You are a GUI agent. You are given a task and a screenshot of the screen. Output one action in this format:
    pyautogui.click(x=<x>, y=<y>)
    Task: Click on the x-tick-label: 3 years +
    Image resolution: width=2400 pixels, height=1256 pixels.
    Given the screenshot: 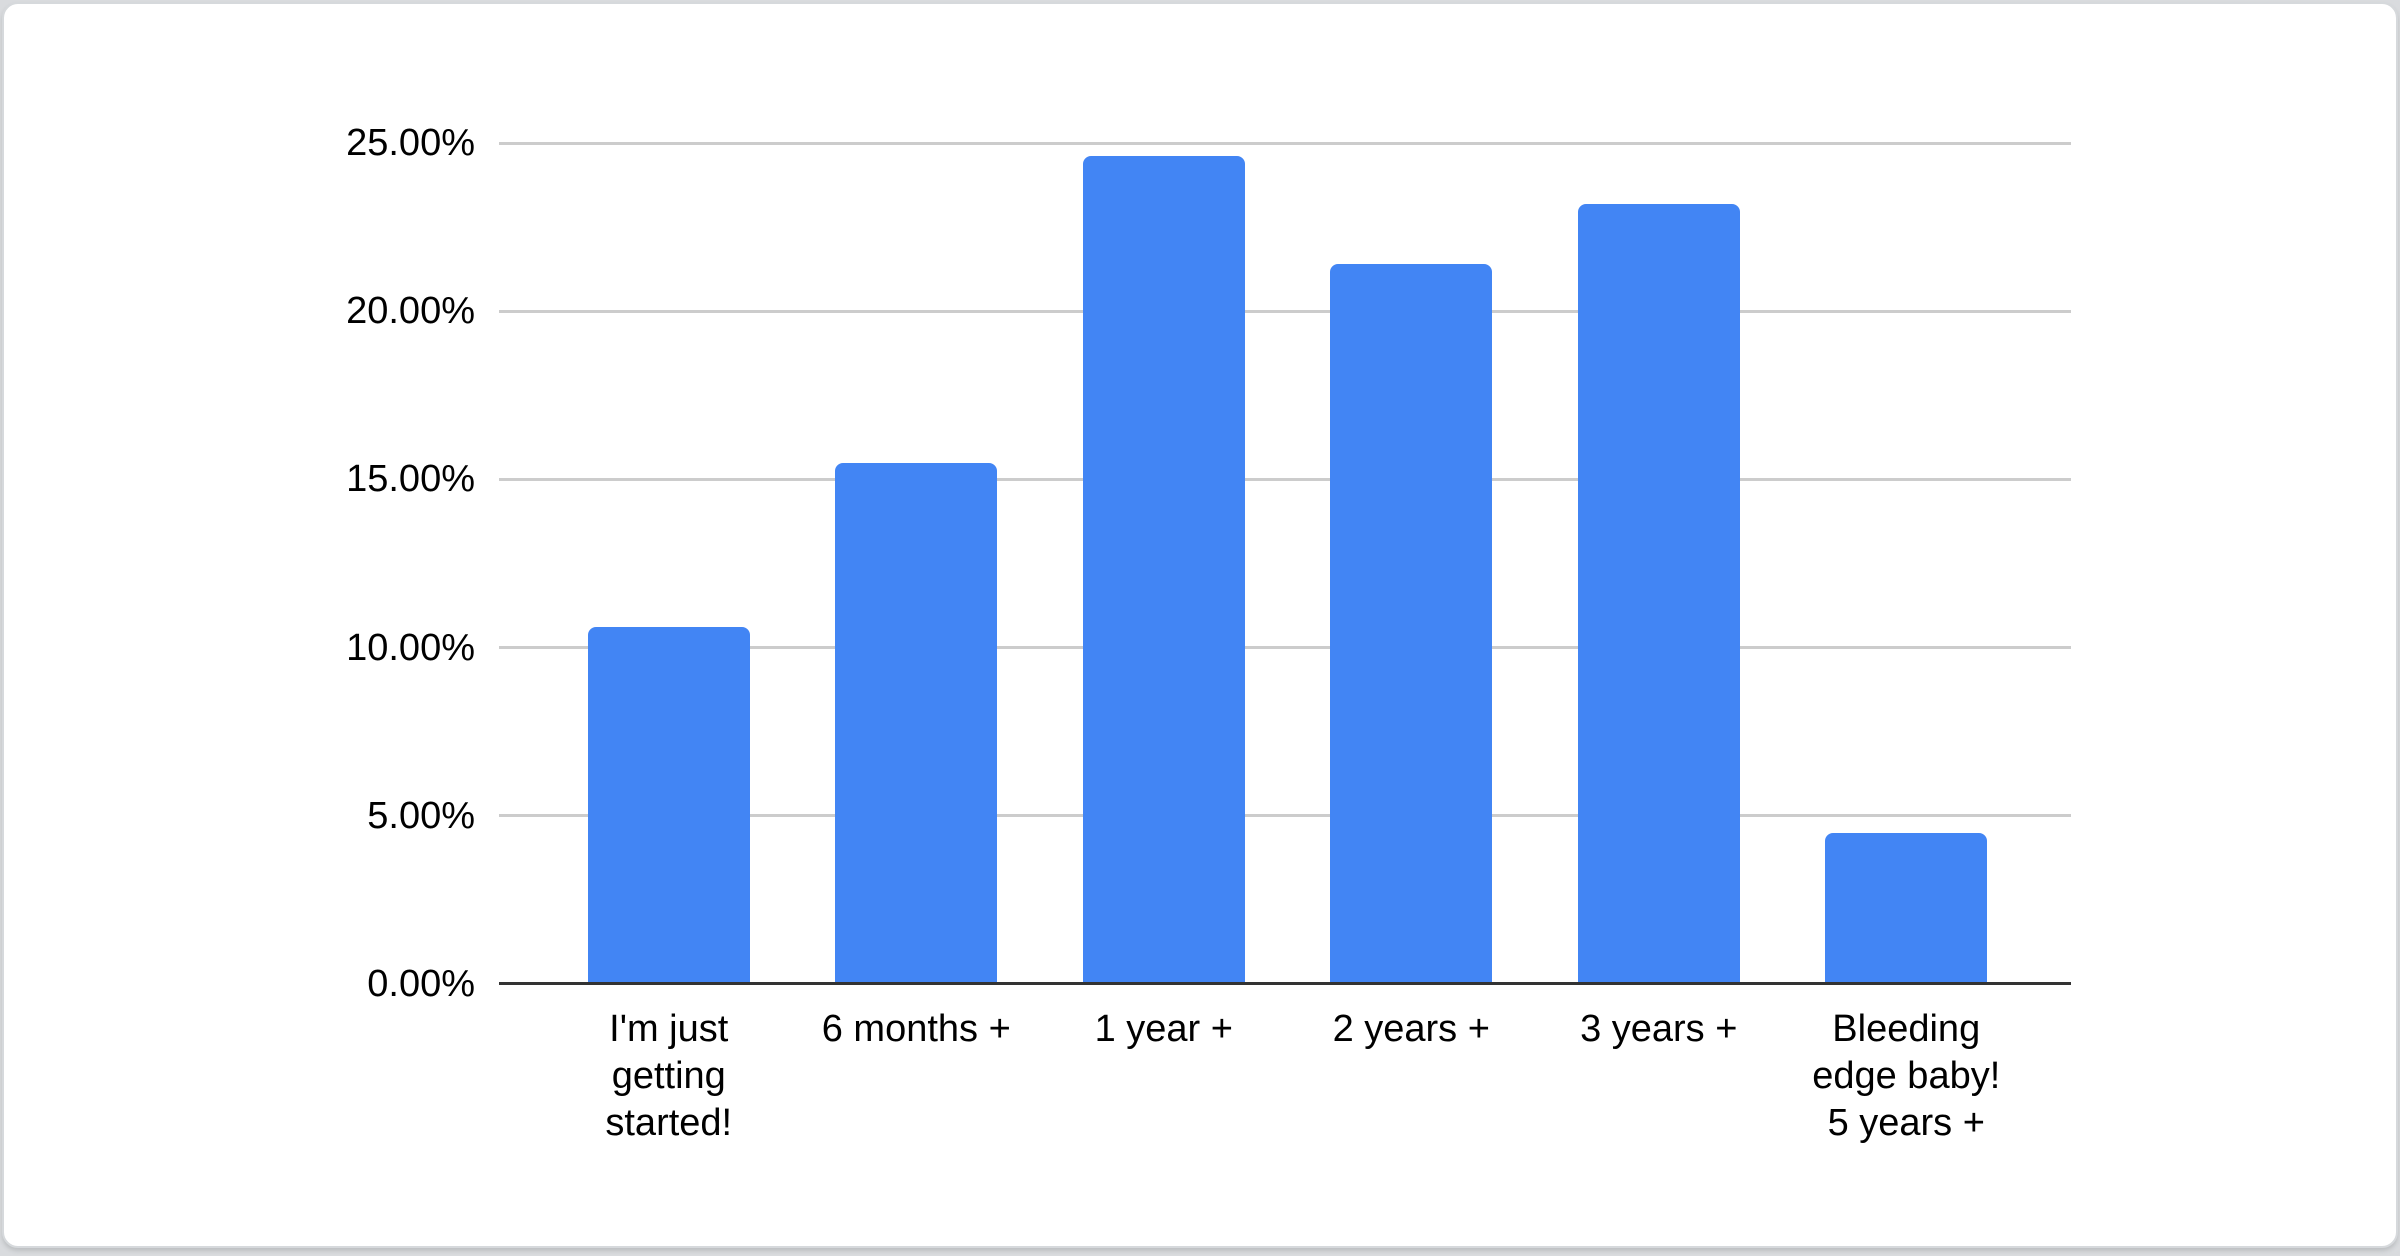 What is the action you would take?
    pyautogui.click(x=1659, y=1029)
    